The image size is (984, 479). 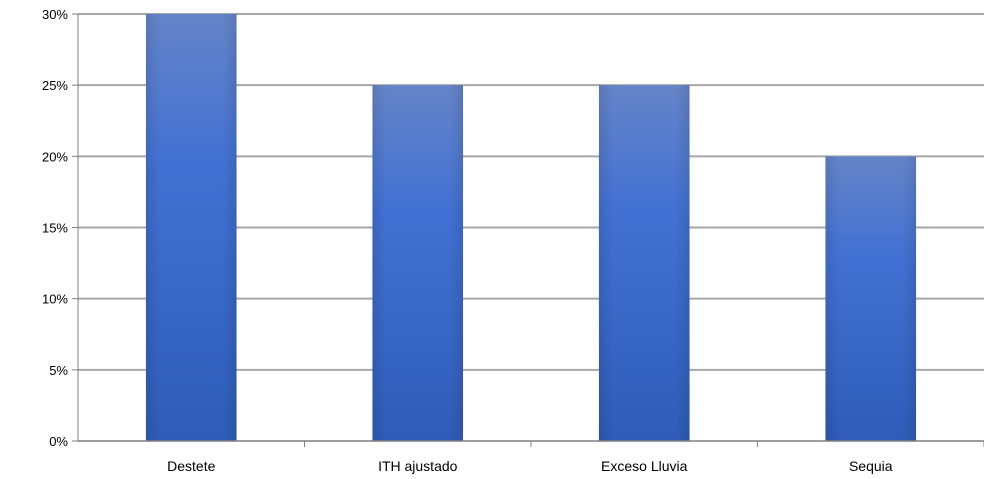 I want to click on x-category-label: Destete, so click(x=191, y=466).